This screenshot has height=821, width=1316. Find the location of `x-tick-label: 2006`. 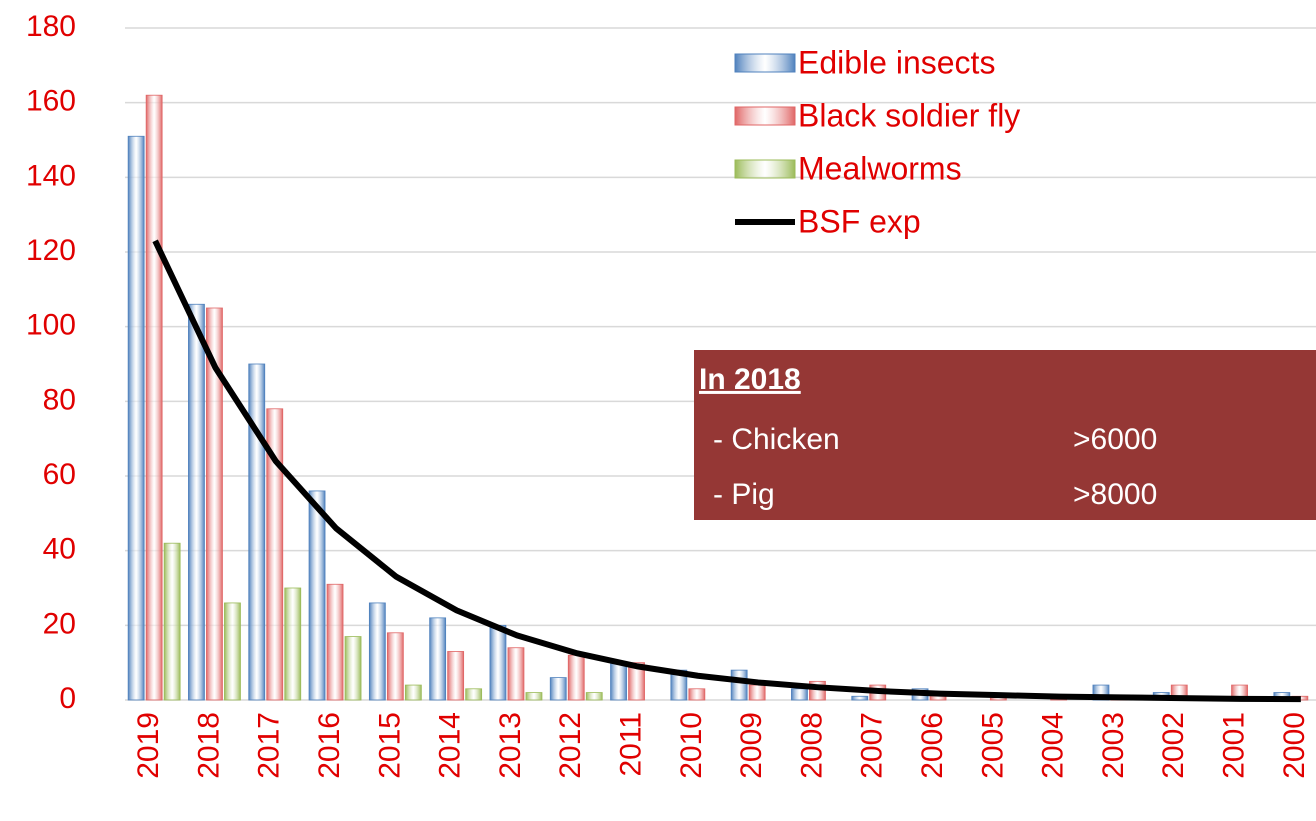

x-tick-label: 2006 is located at coordinates (932, 745).